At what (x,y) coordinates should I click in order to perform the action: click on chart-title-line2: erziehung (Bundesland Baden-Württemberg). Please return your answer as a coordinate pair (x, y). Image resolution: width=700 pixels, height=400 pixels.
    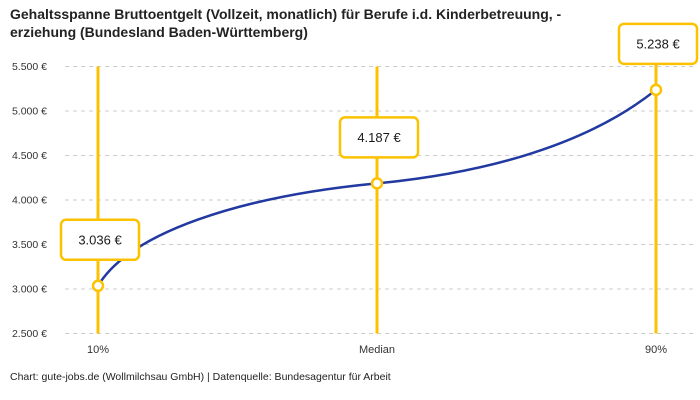
    Looking at the image, I should click on (159, 32).